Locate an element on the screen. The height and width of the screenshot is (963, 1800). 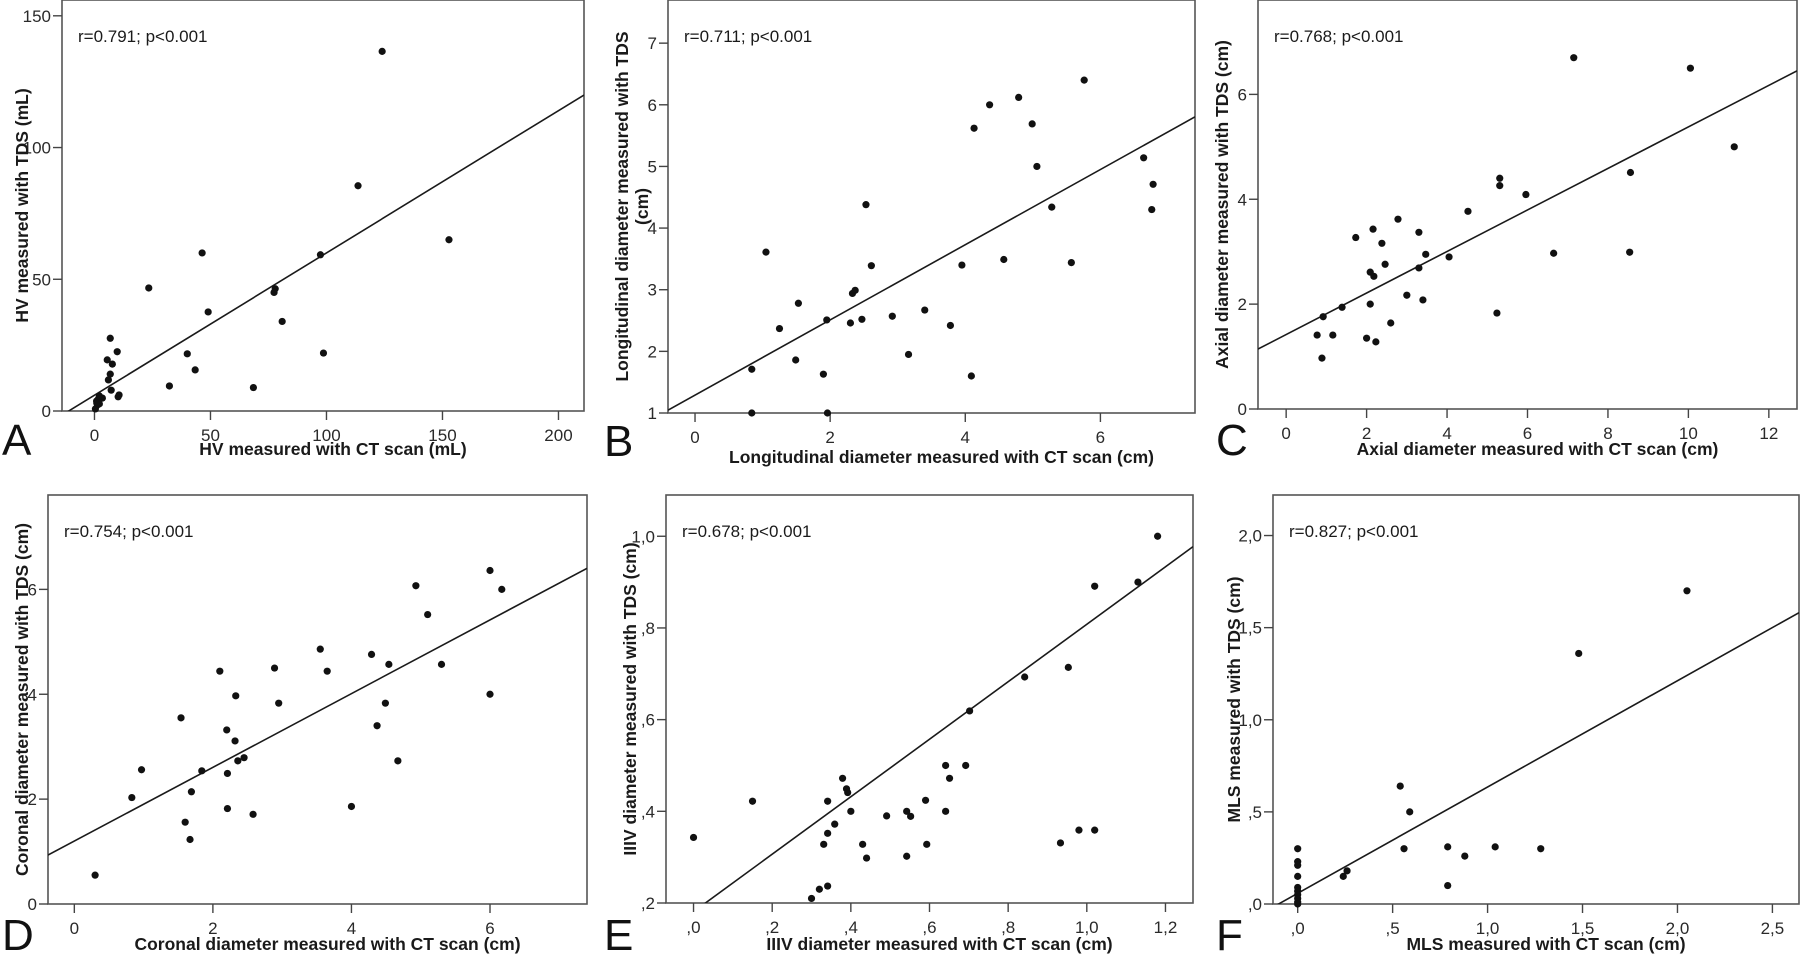
x-tick-label: 2,5 is located at coordinates (1773, 928).